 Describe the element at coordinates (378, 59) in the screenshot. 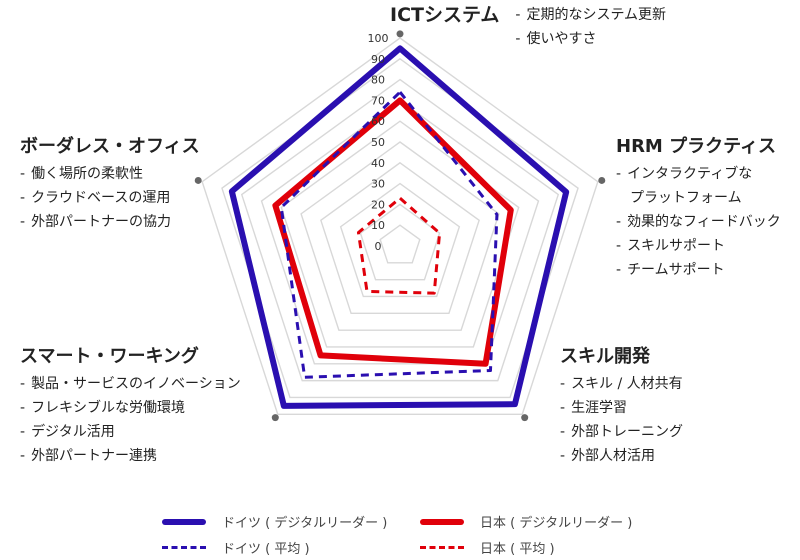

I see `tick-label: 90` at that location.